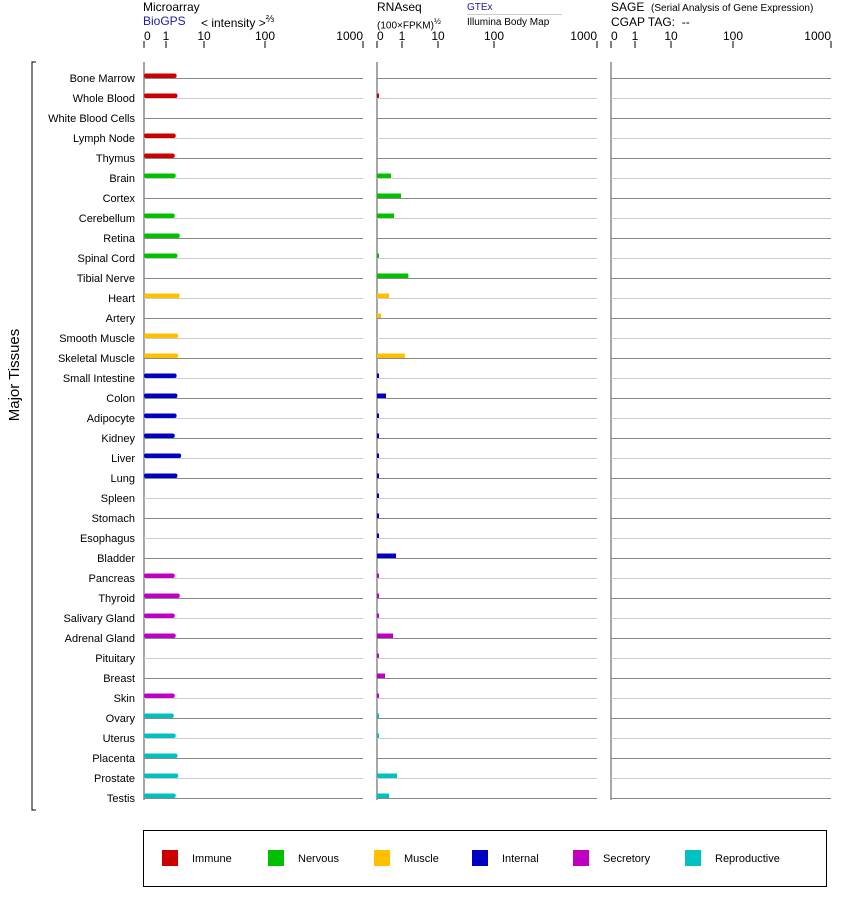 The width and height of the screenshot is (842, 900). I want to click on legend-label: Immune, so click(212, 859).